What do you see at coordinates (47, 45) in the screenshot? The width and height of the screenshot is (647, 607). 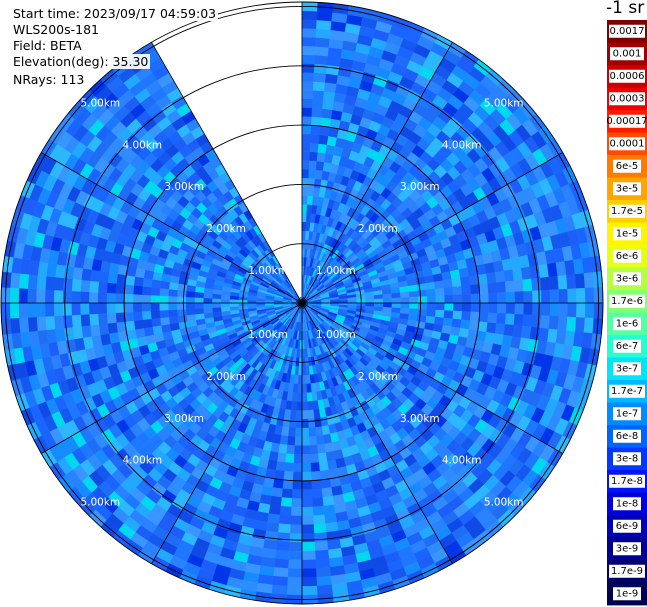 I see `field-label: Field: BETA` at bounding box center [47, 45].